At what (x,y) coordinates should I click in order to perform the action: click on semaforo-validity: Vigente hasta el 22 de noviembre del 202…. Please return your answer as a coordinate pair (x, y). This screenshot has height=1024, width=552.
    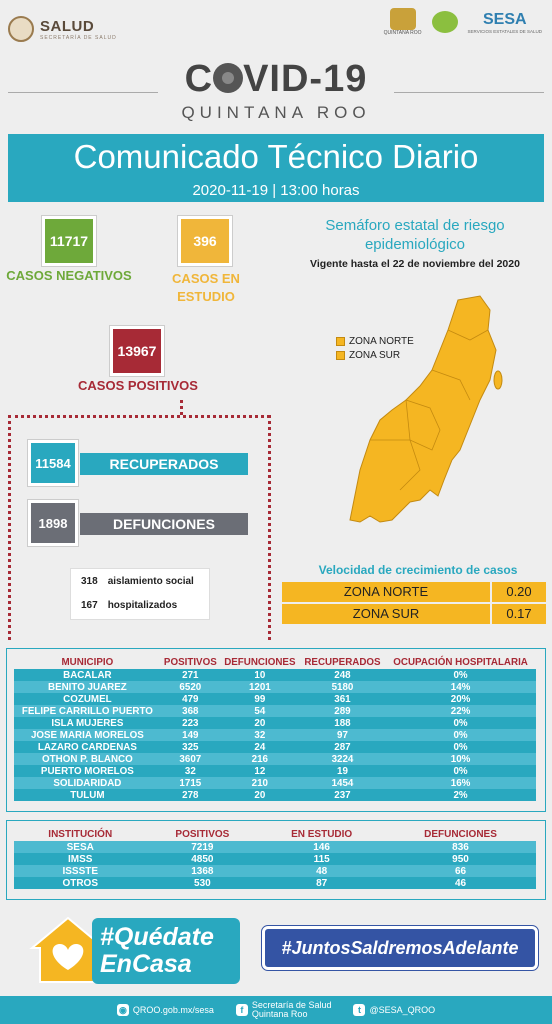
    Looking at the image, I should click on (415, 264).